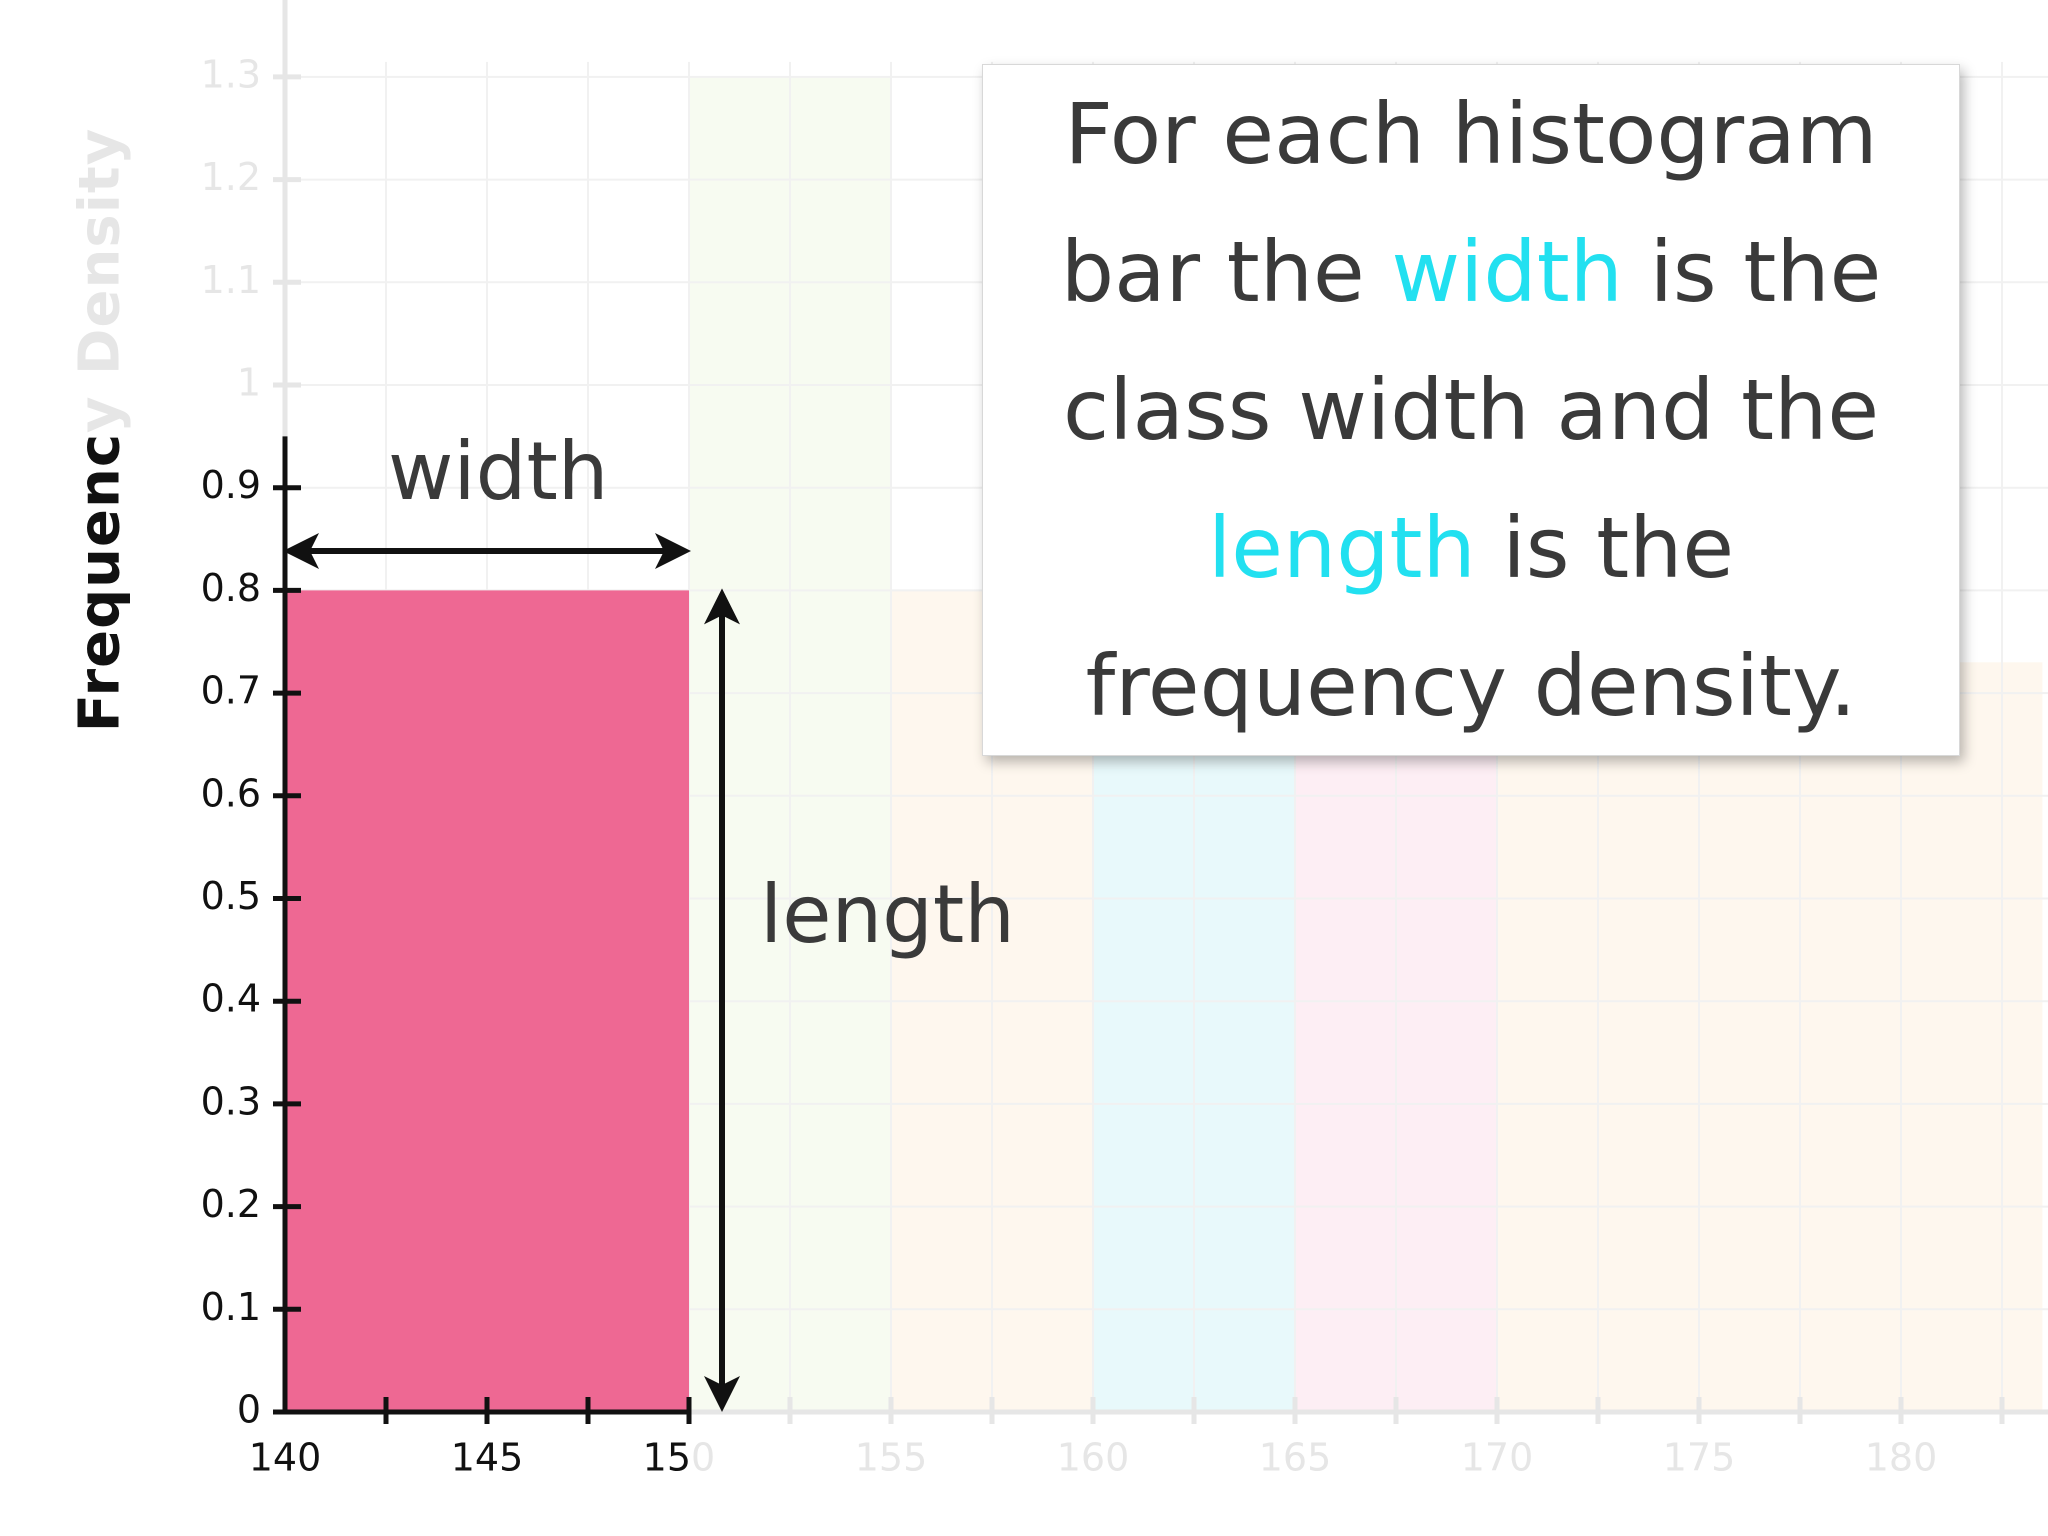  Describe the element at coordinates (1295, 1458) in the screenshot. I see `x-tick-label-faded: 165` at that location.